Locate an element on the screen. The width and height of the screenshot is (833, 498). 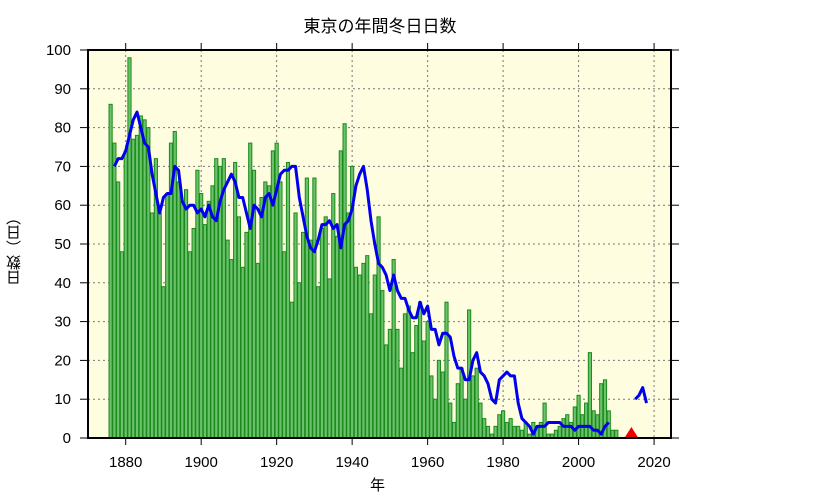
y-tick-label: 30 is located at coordinates (62, 322).